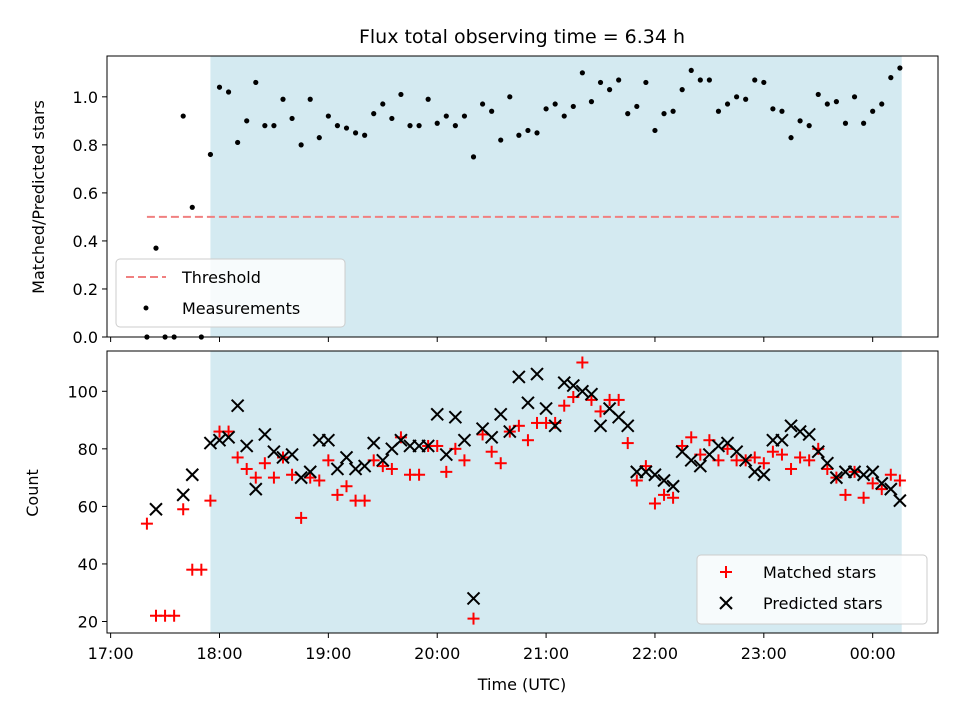  What do you see at coordinates (812, 589) in the screenshot?
I see `bottom-legend-box` at bounding box center [812, 589].